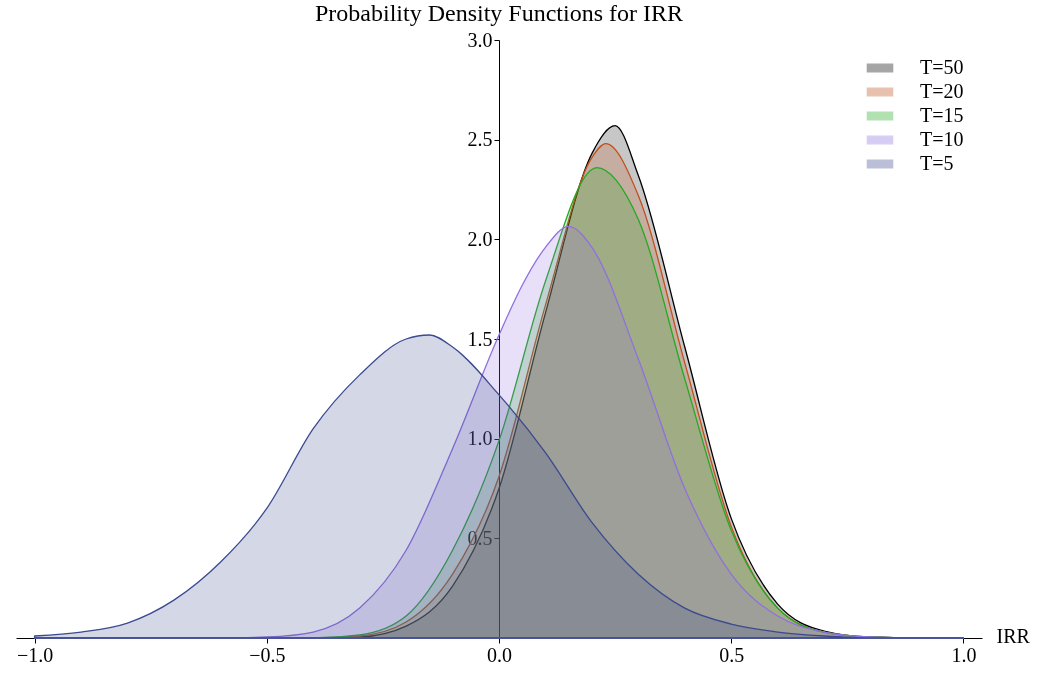 Image resolution: width=1053 pixels, height=694 pixels. Describe the element at coordinates (942, 91) in the screenshot. I see `legend-label: T=20` at that location.